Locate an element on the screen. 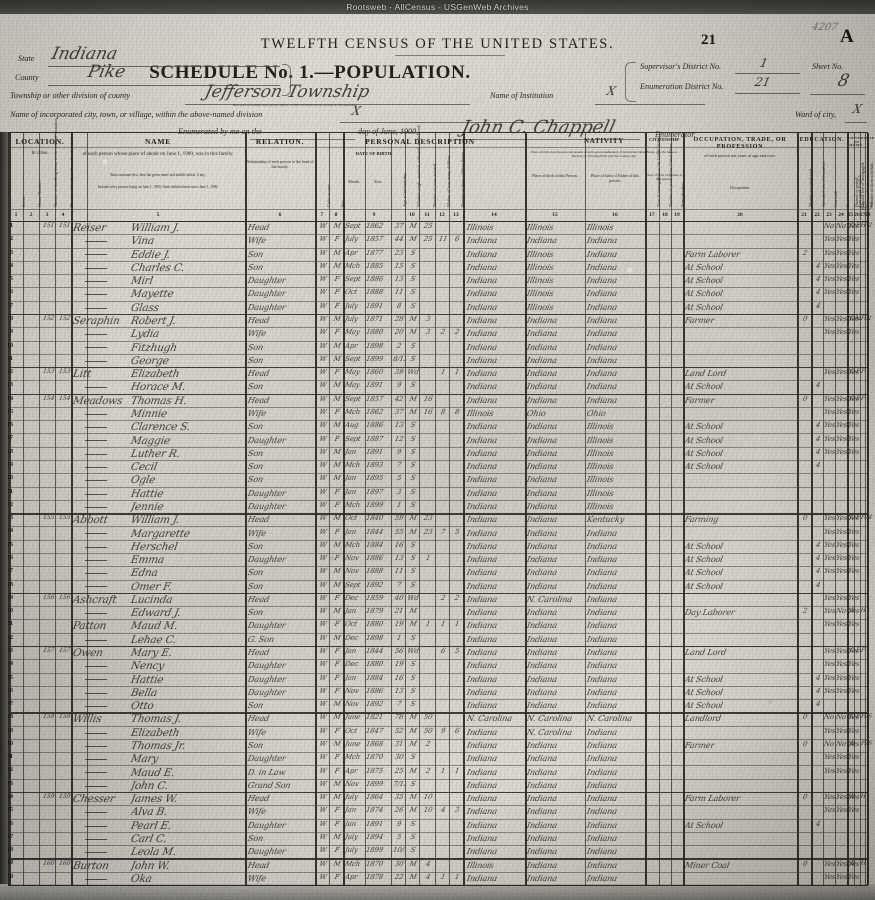 The width and height of the screenshot is (875, 900). row-number: 13 is located at coordinates (10, 385).